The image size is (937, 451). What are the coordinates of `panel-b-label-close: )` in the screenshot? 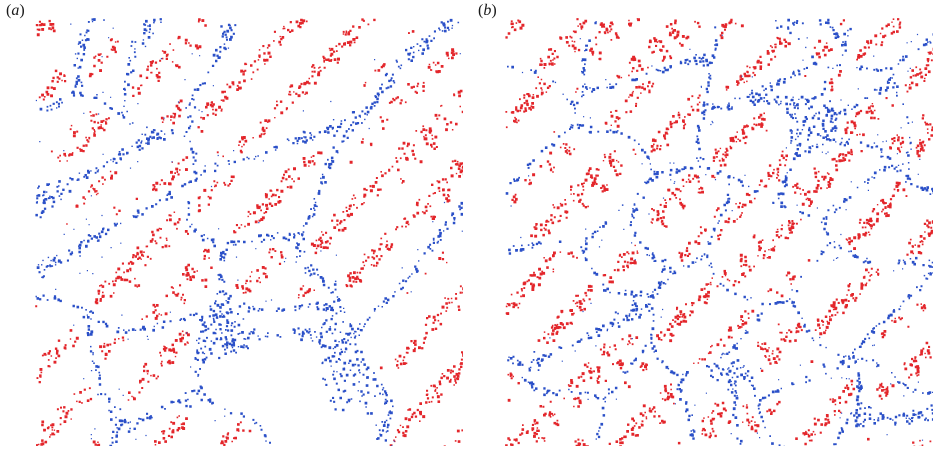 It's located at (494, 10).